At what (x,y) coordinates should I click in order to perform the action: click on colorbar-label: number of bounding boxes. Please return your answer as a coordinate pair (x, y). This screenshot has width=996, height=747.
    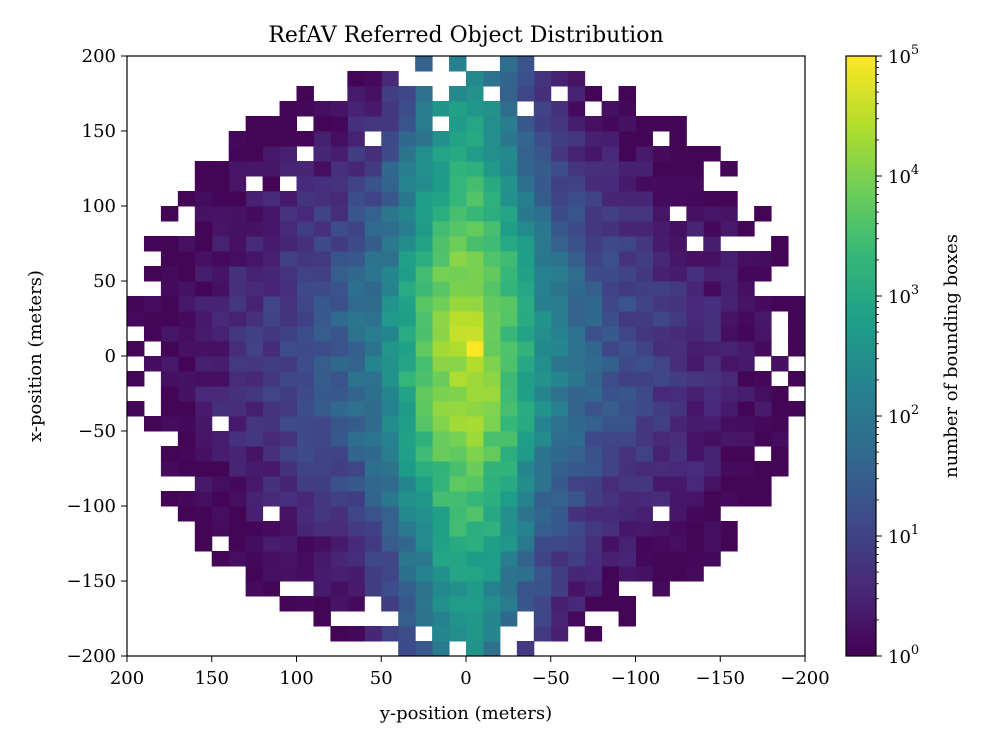
    Looking at the image, I should click on (951, 356).